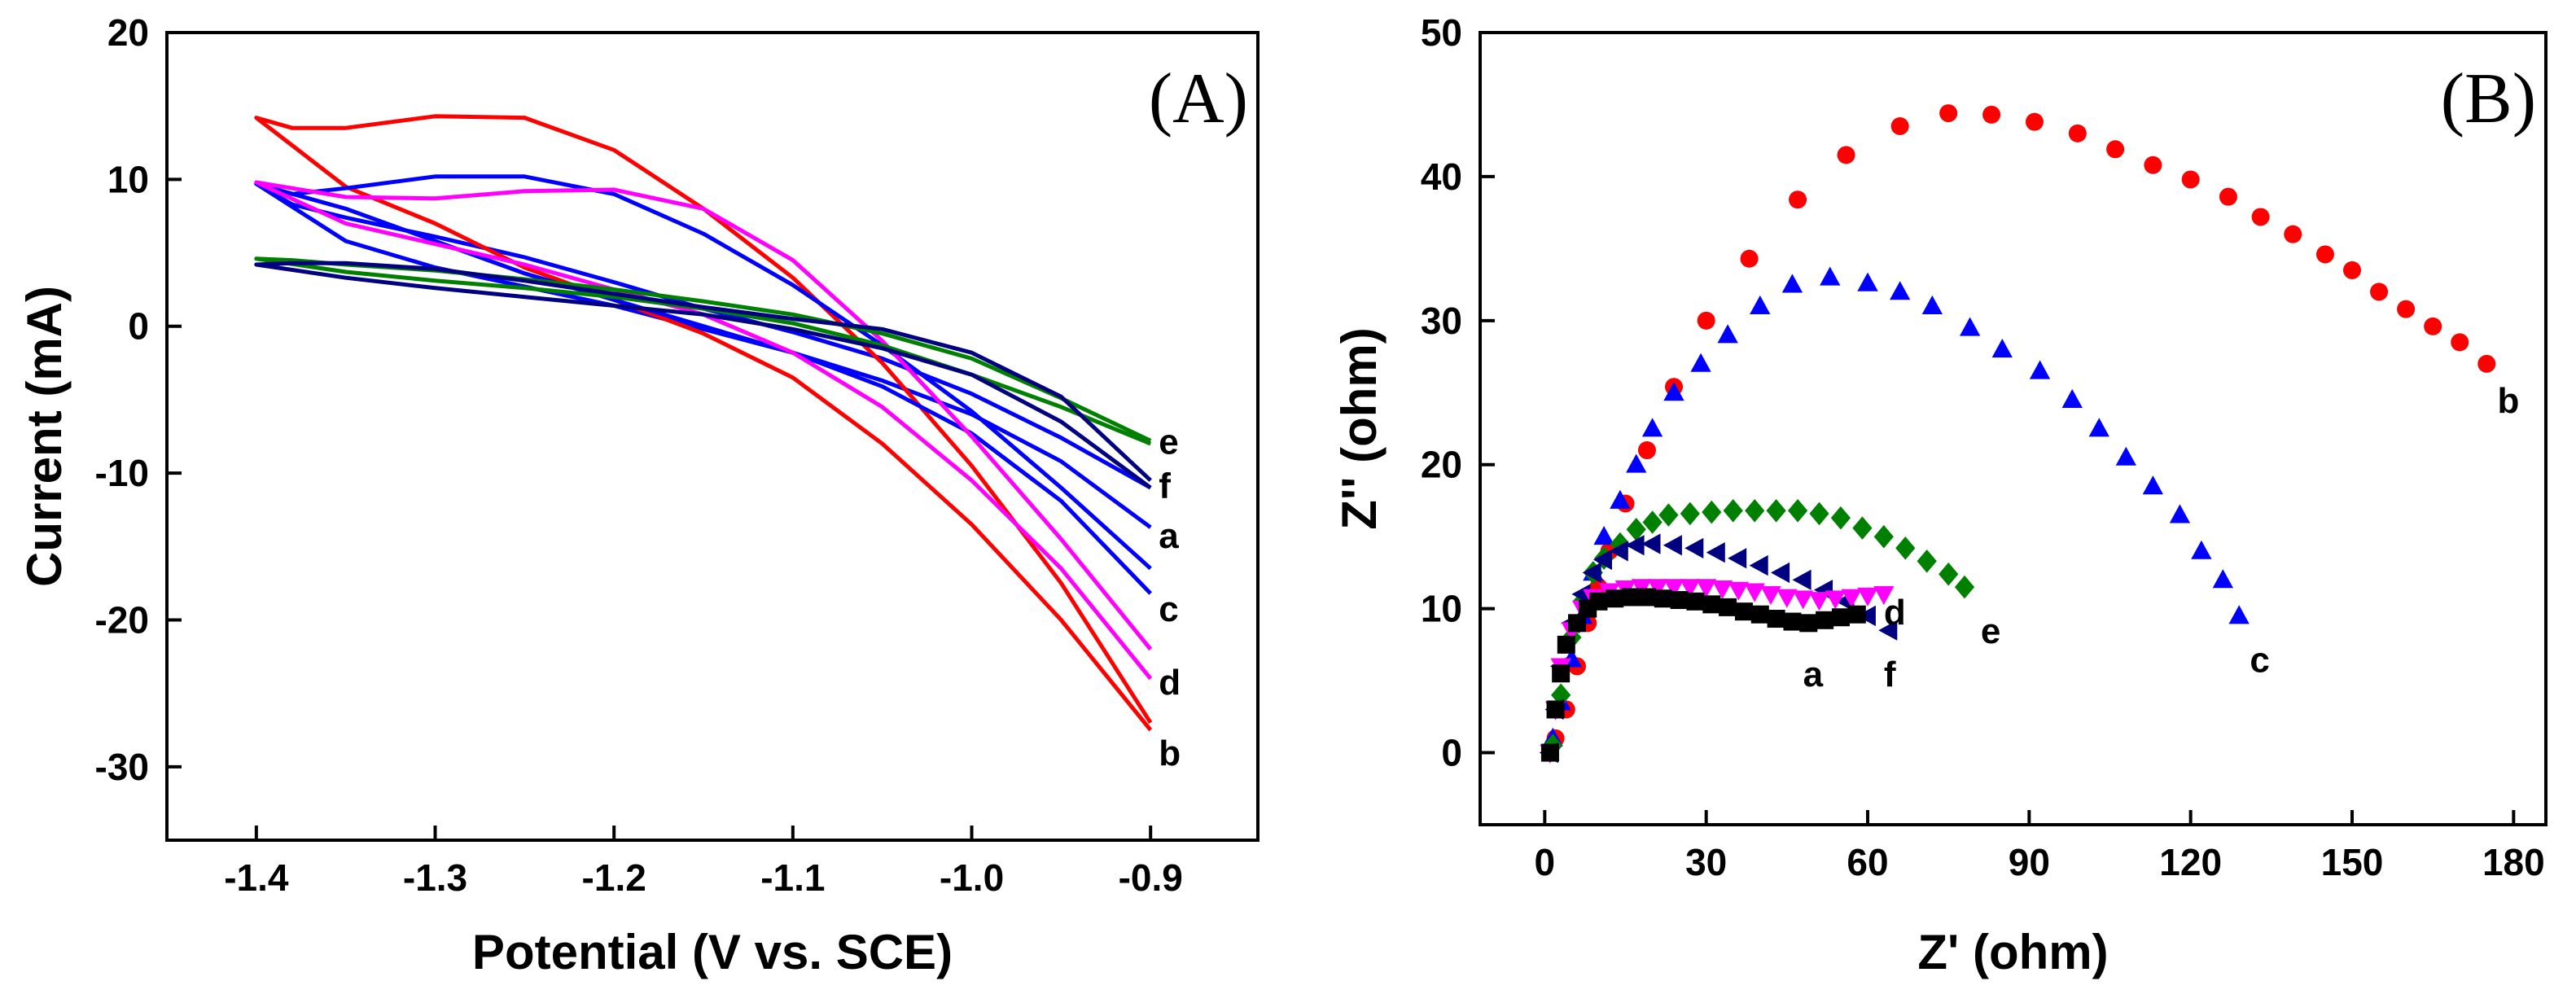  I want to click on eis-series-label-b: b, so click(2509, 401).